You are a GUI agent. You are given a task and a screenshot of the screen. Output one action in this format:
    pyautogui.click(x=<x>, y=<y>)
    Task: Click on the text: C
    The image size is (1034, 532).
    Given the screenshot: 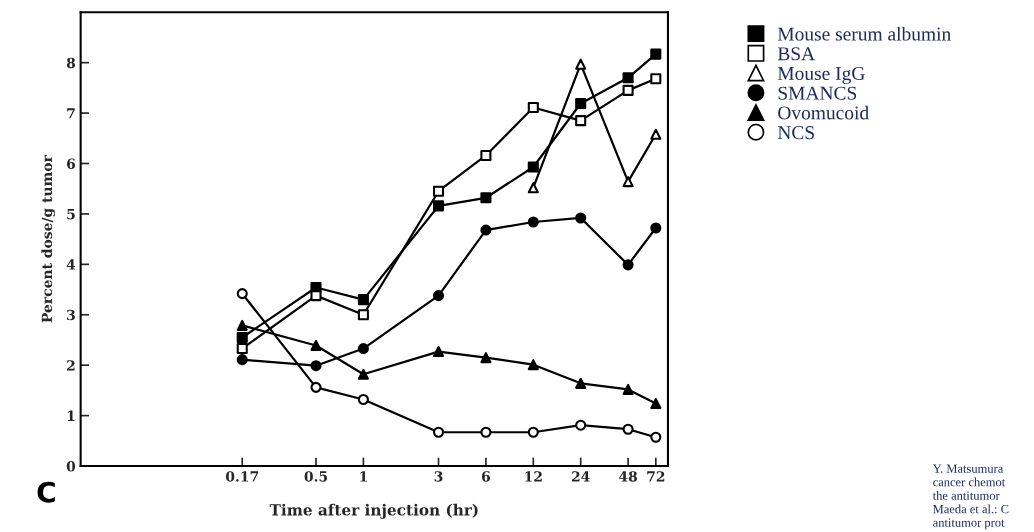 What is the action you would take?
    pyautogui.click(x=46, y=492)
    